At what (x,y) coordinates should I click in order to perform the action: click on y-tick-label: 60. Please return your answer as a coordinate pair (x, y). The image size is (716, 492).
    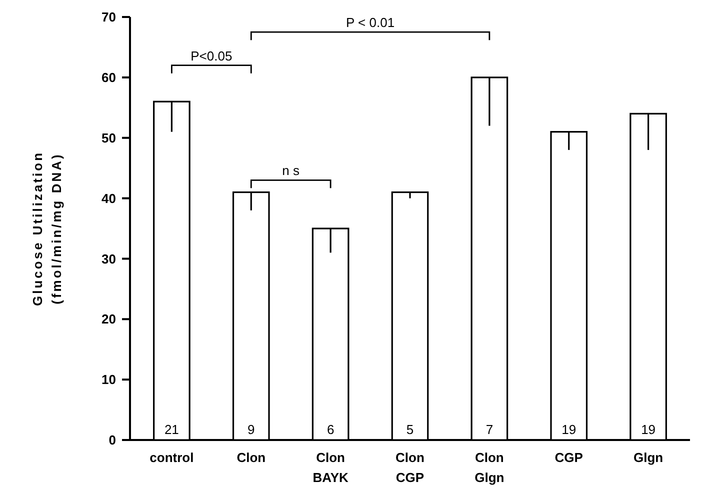
    Looking at the image, I should click on (109, 77).